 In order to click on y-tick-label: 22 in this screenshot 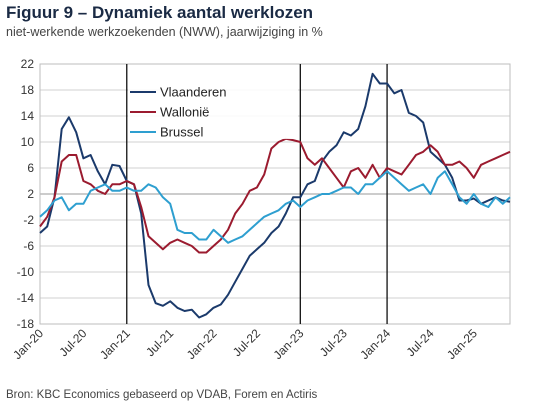, I will do `click(28, 64)`.